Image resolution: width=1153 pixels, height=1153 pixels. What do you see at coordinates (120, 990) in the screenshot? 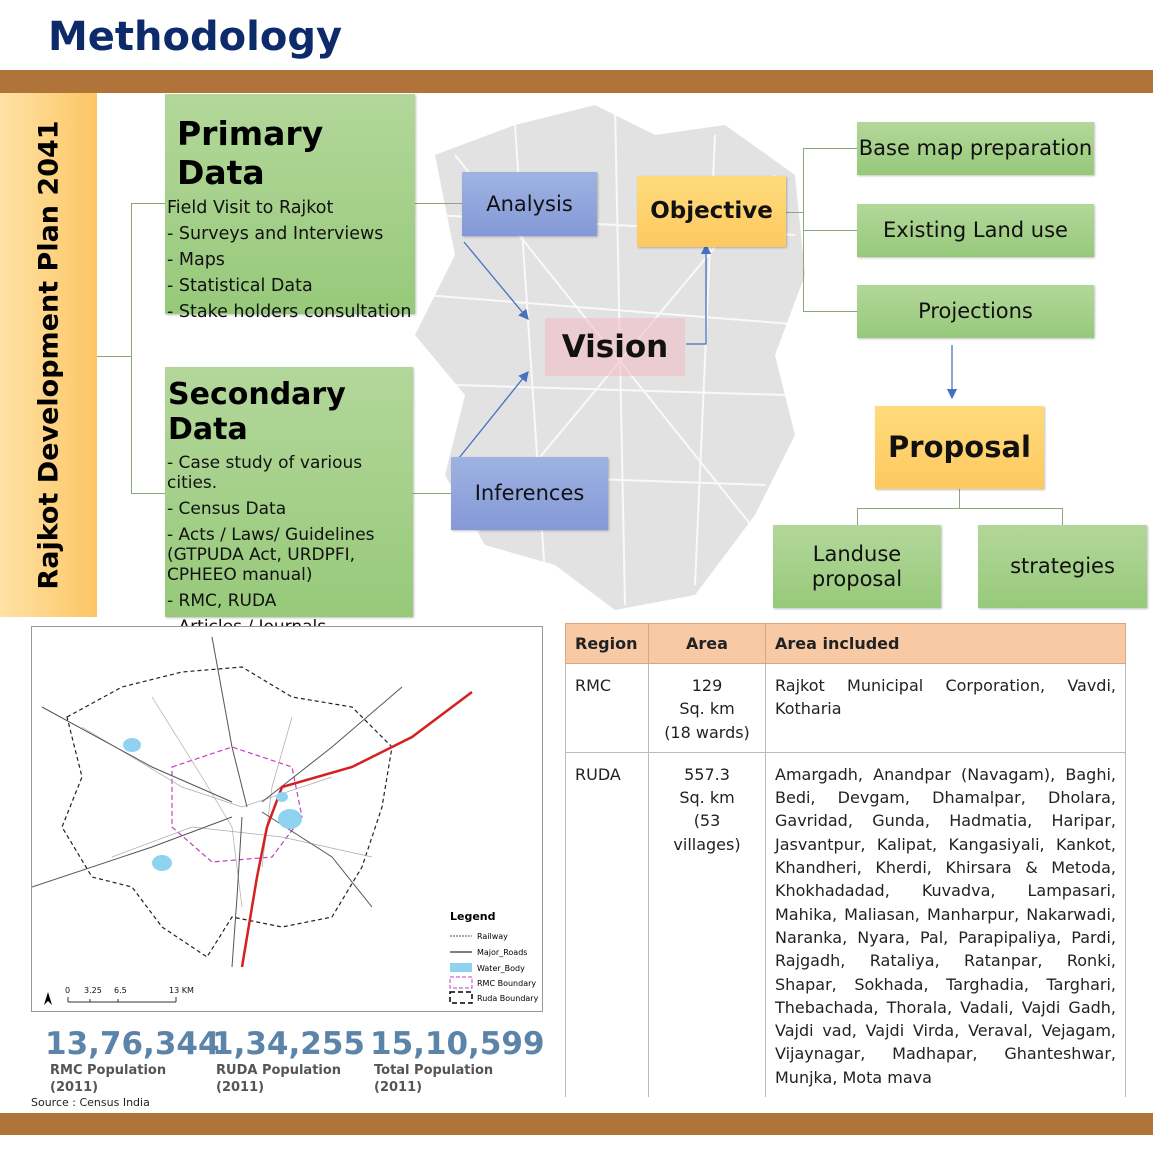
I see `svg-text: 6.5` at bounding box center [120, 990].